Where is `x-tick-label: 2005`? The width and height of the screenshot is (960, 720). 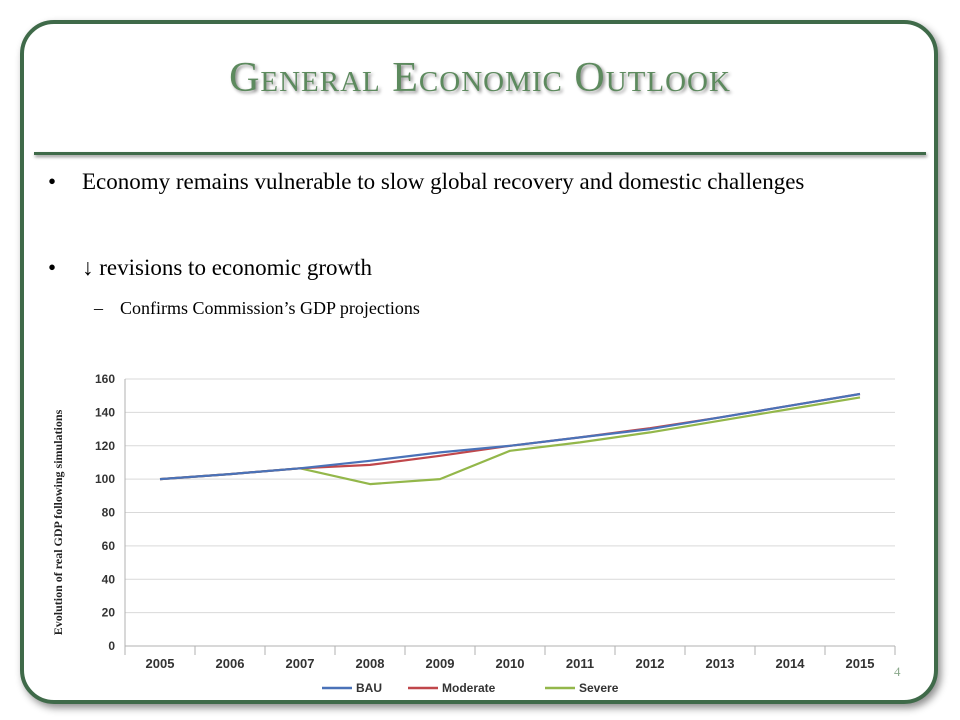
x-tick-label: 2005 is located at coordinates (160, 663).